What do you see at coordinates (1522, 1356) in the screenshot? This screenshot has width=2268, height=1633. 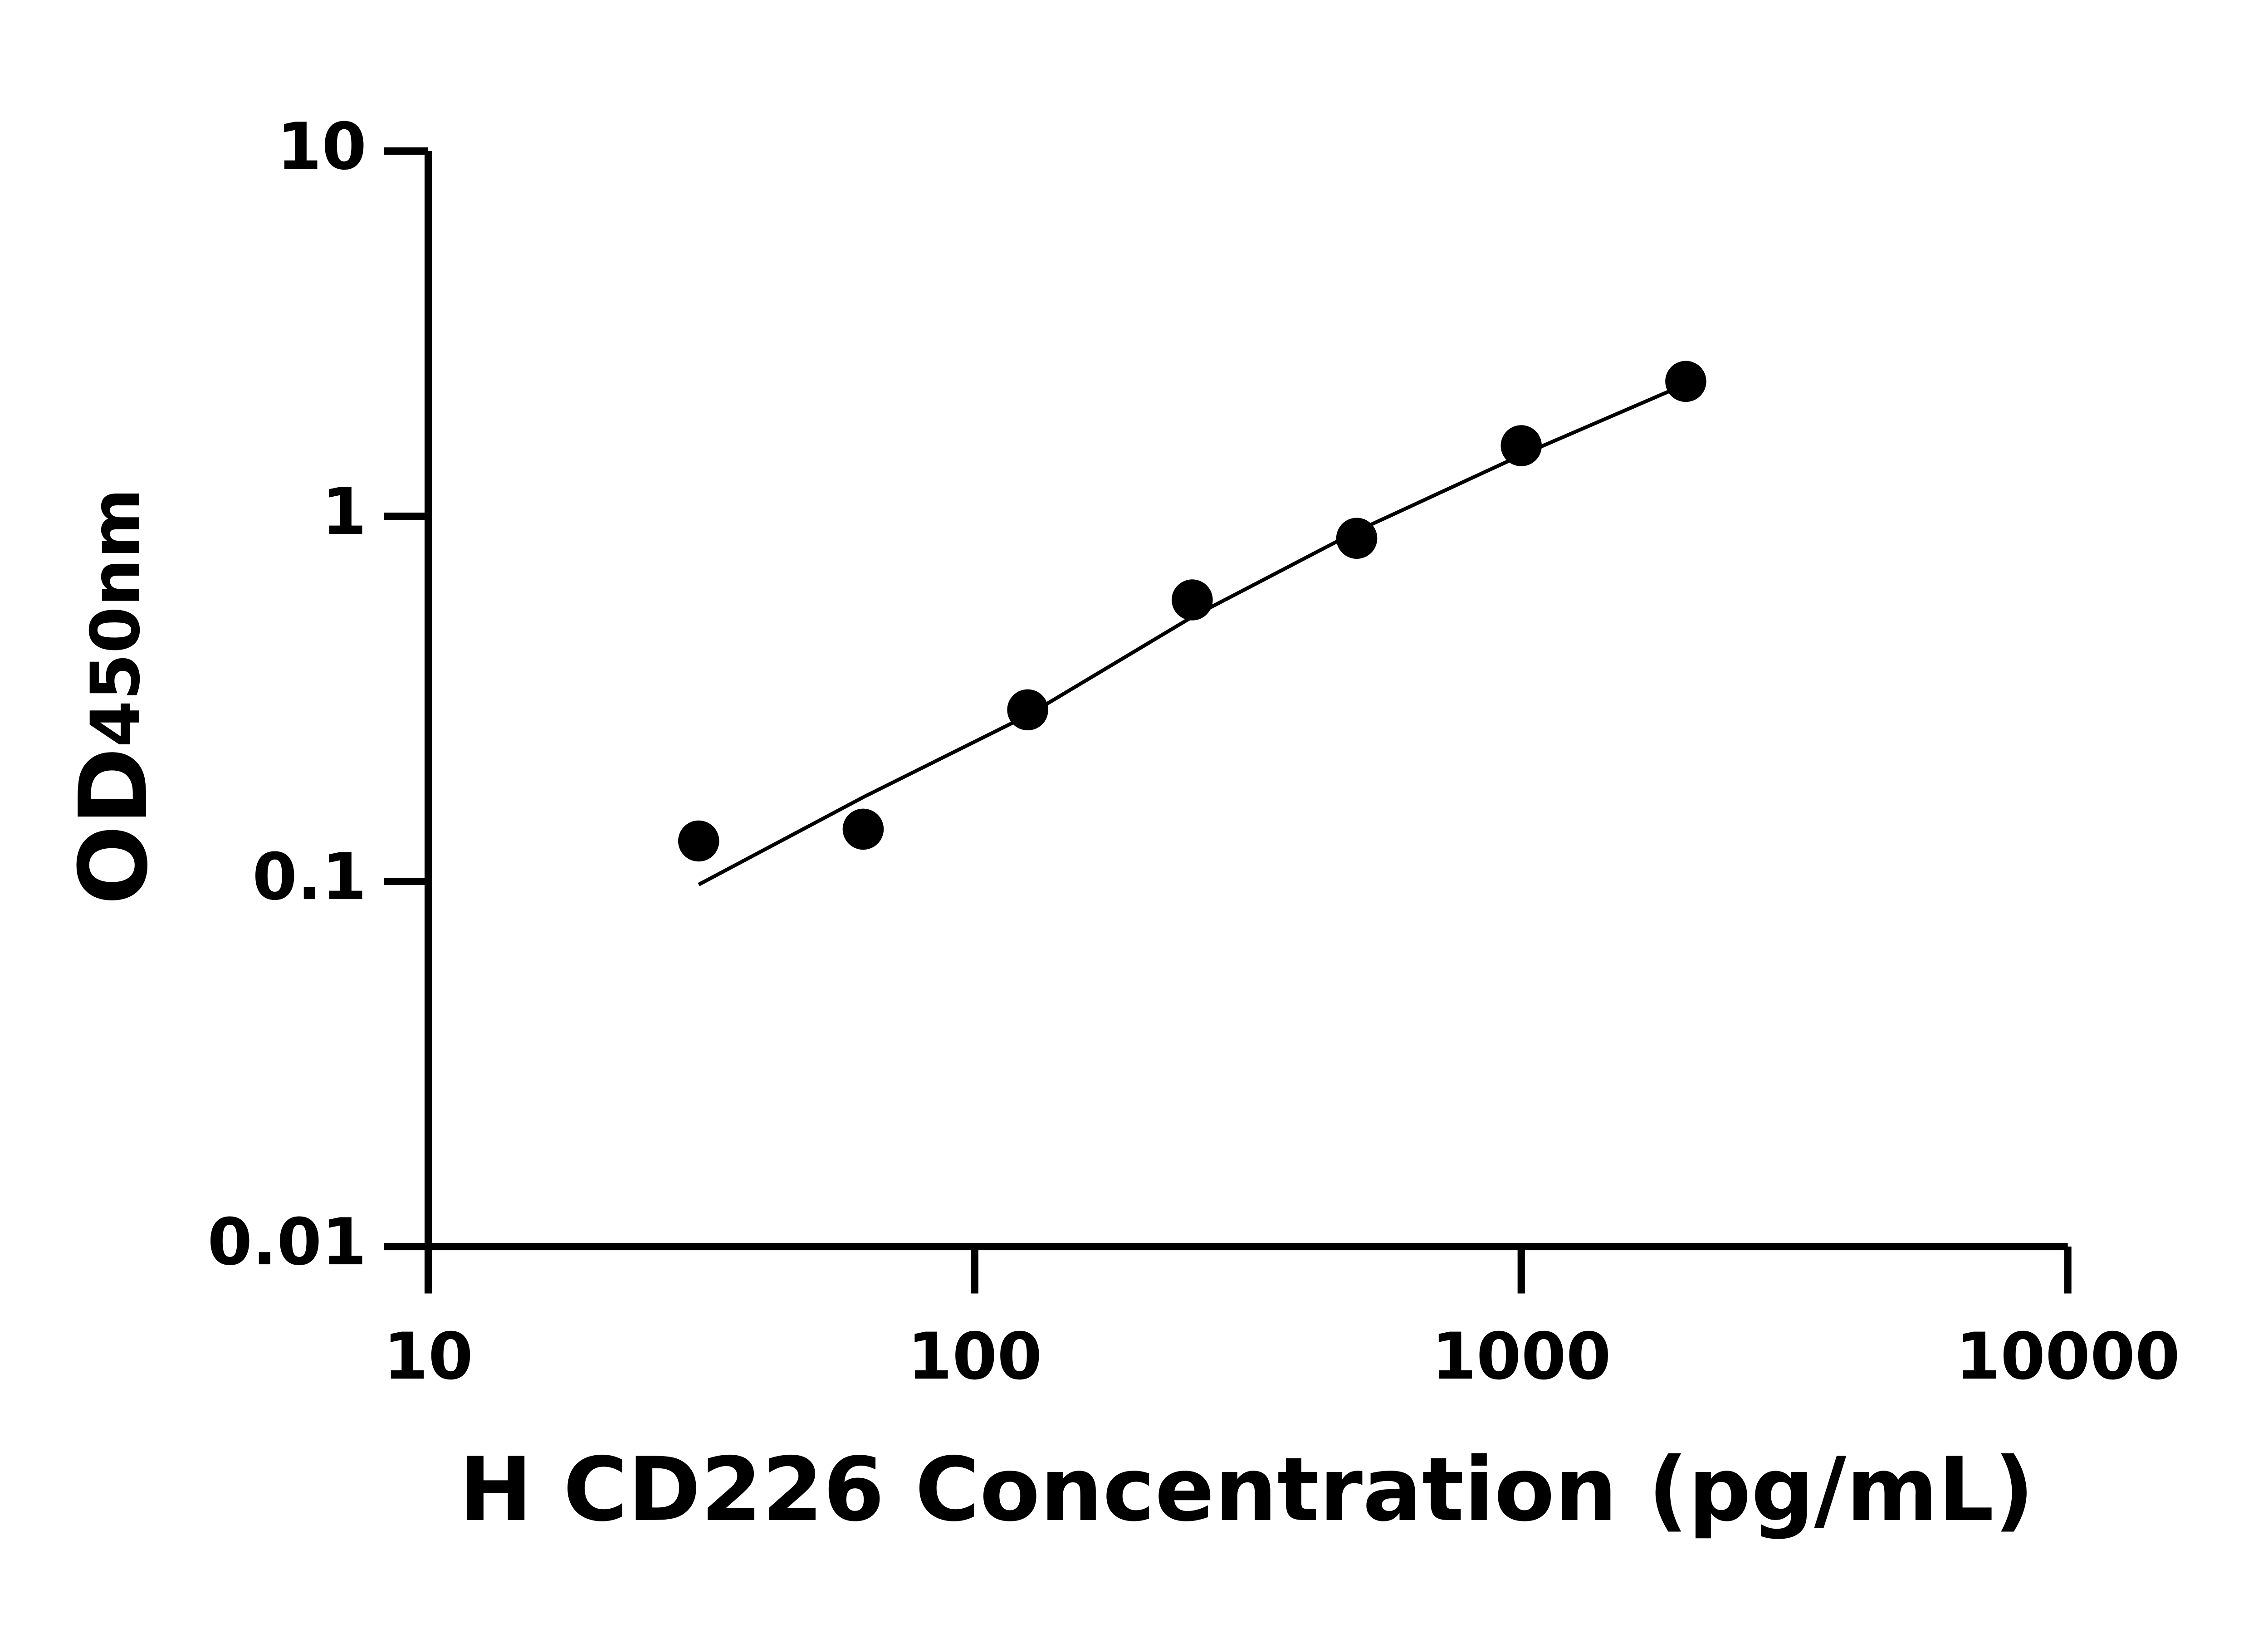 I see `x-tick-label: 1000` at bounding box center [1522, 1356].